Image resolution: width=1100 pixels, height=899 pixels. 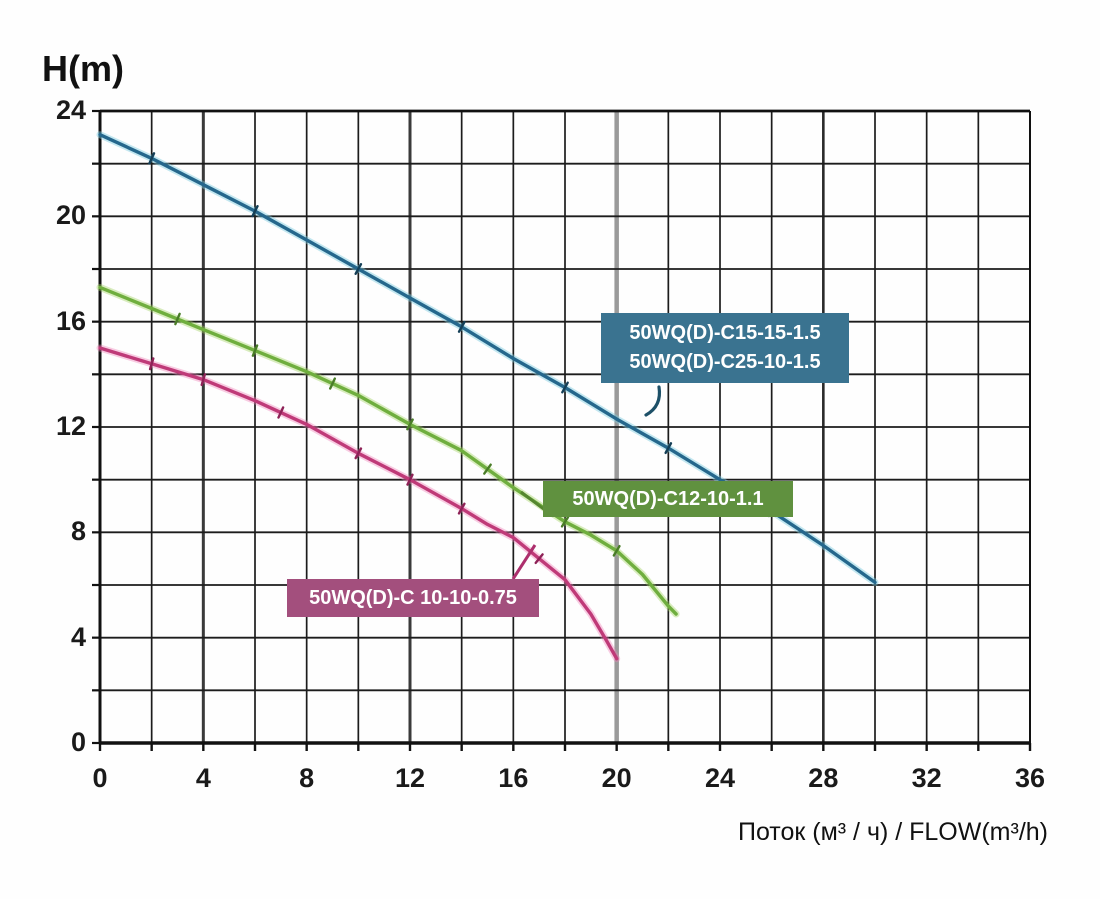 What do you see at coordinates (926, 778) in the screenshot?
I see `x-tick-label: 32` at bounding box center [926, 778].